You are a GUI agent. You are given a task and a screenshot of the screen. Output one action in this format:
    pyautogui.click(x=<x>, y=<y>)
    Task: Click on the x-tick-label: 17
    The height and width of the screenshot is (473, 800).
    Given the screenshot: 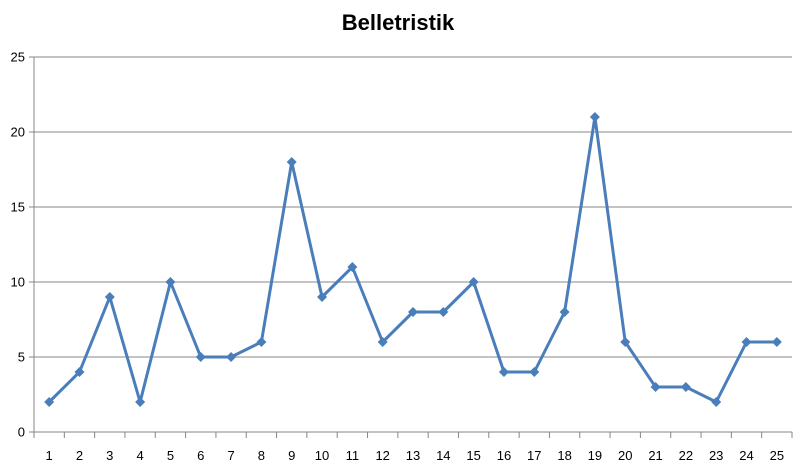 What is the action you would take?
    pyautogui.click(x=534, y=455)
    